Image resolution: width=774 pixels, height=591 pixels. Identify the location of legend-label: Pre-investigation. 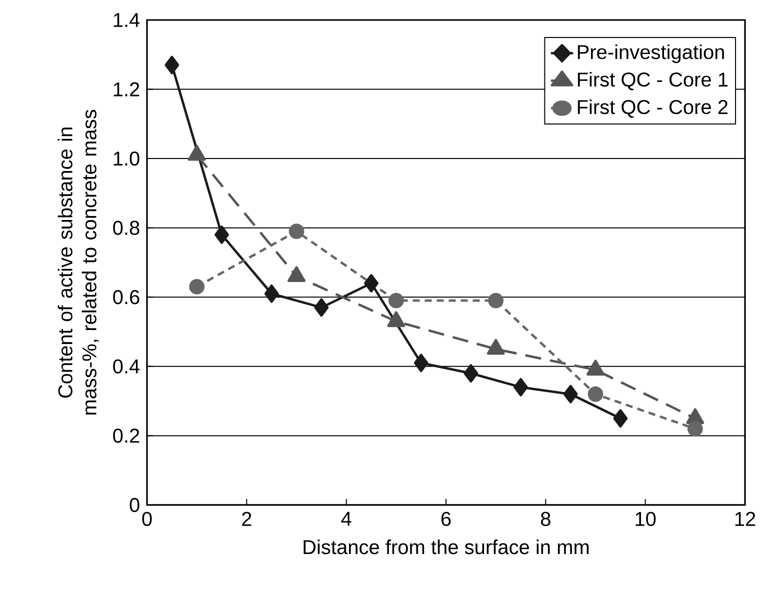
(651, 54).